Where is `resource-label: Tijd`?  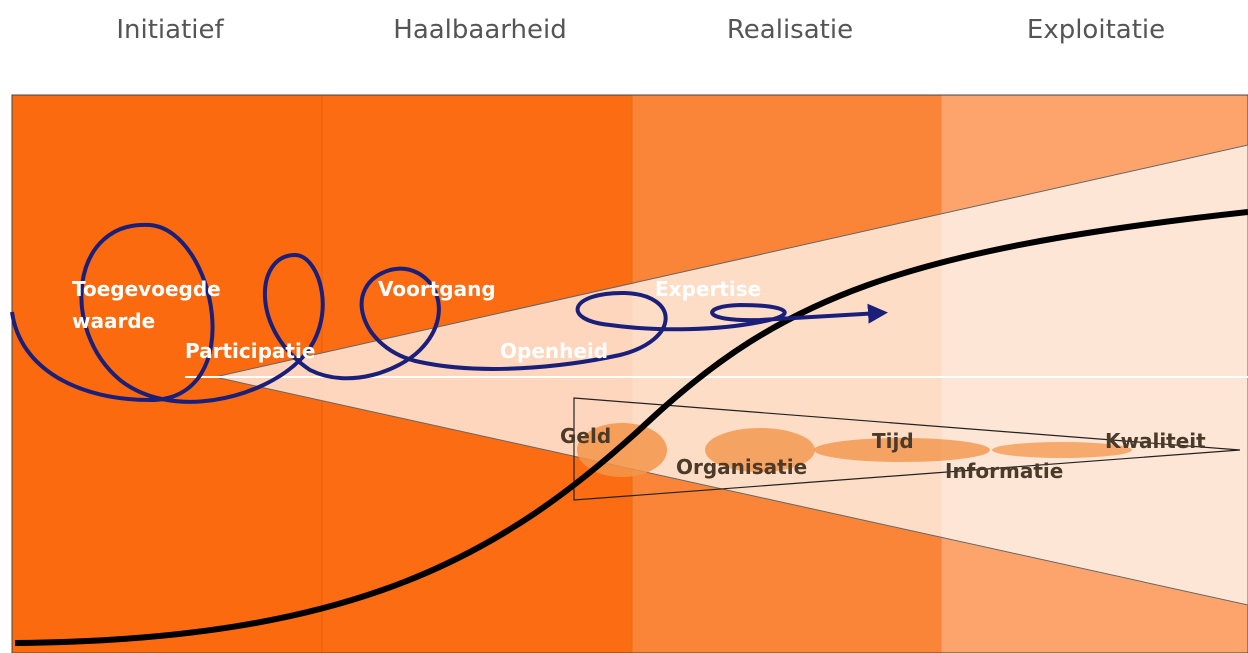 resource-label: Tijd is located at coordinates (893, 441).